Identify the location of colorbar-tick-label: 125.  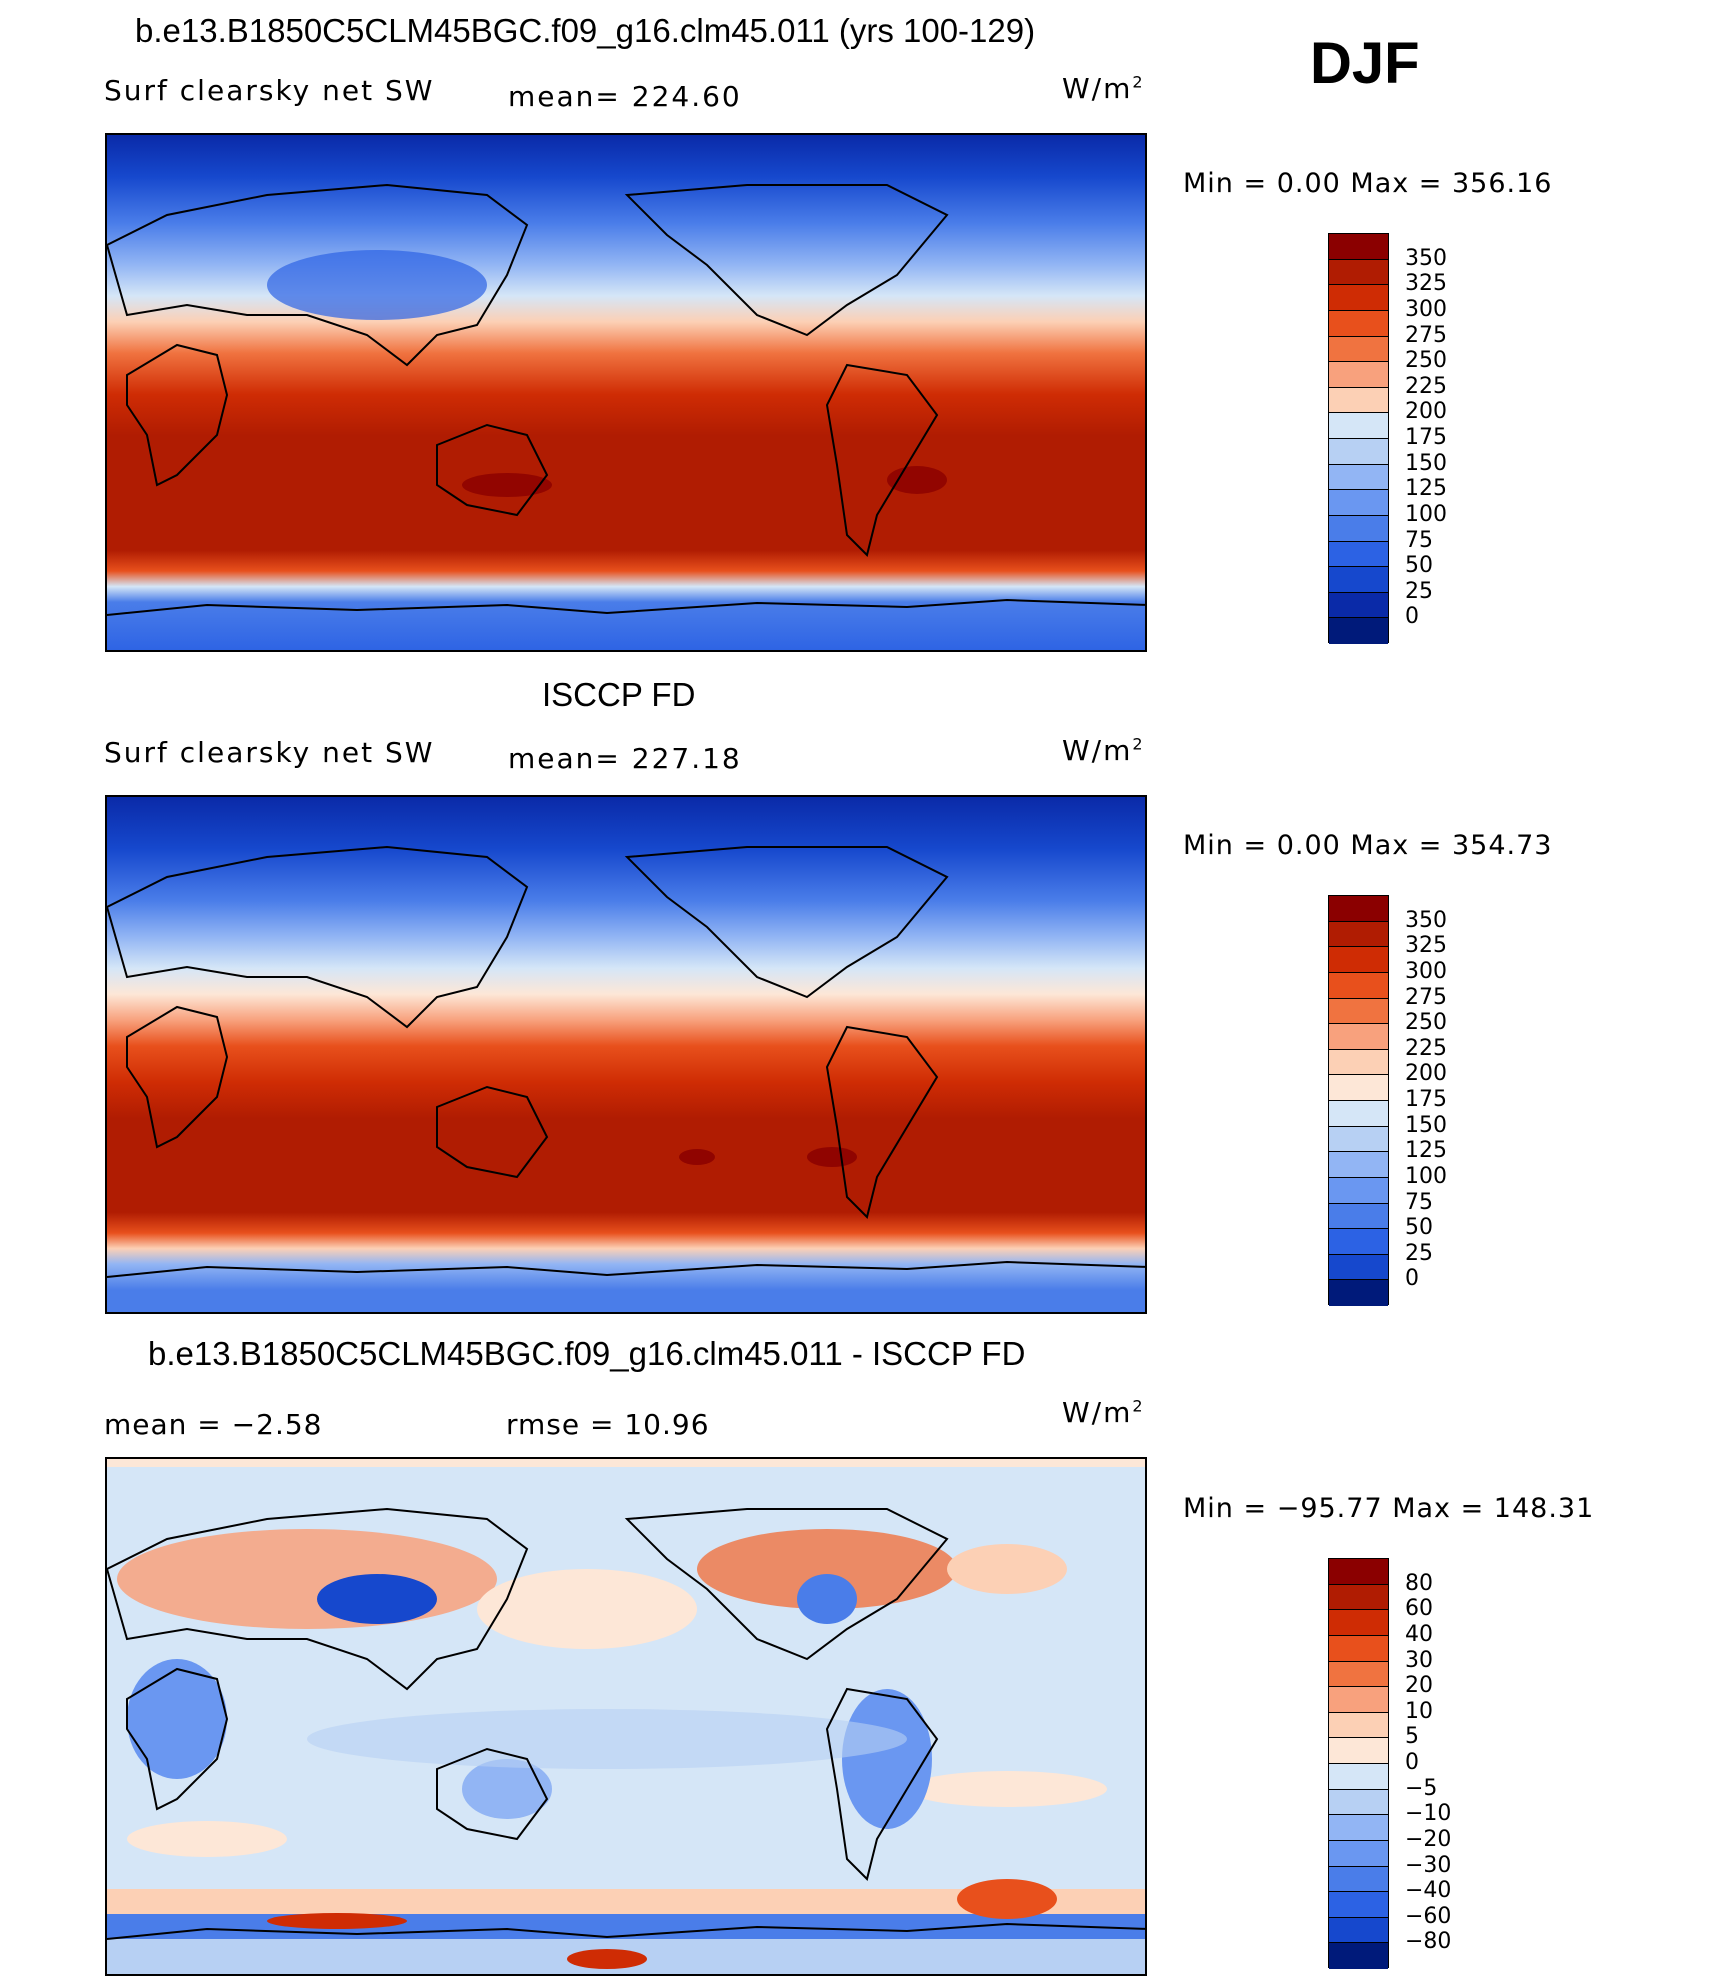
(1426, 489).